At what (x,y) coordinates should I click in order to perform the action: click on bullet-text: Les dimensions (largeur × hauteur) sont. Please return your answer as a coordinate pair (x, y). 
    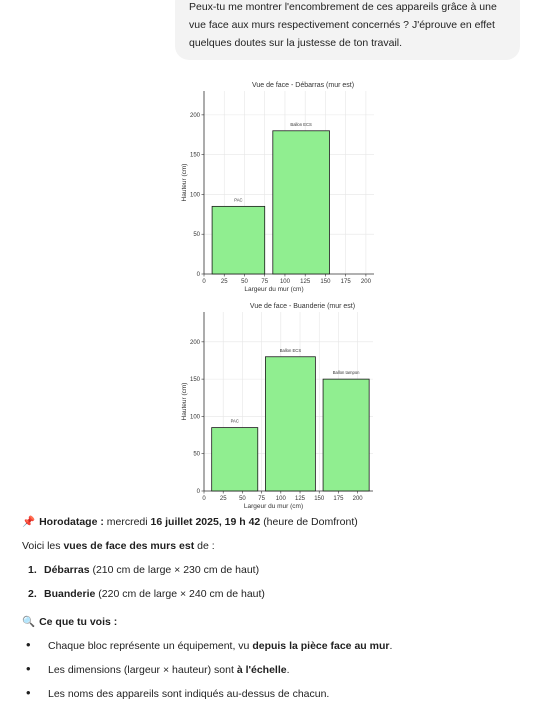
    Looking at the image, I should click on (141, 670).